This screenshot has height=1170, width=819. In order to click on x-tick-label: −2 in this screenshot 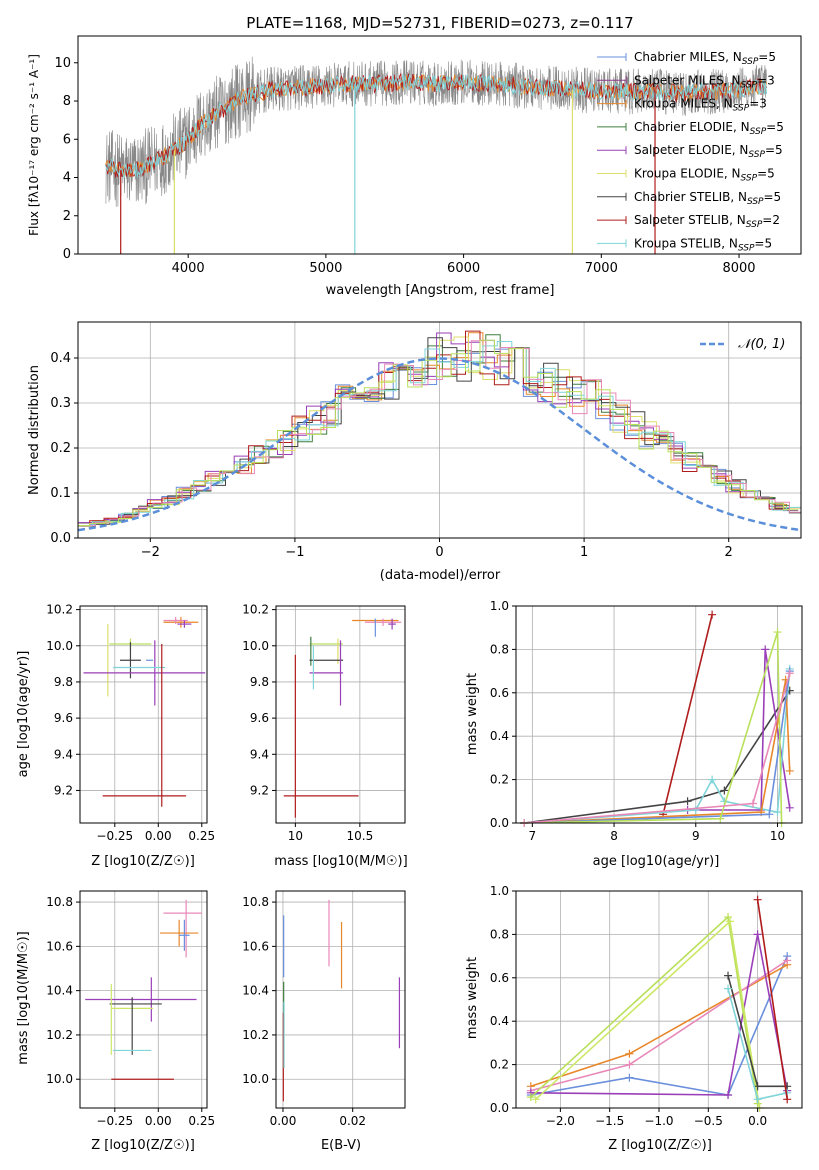, I will do `click(150, 552)`.